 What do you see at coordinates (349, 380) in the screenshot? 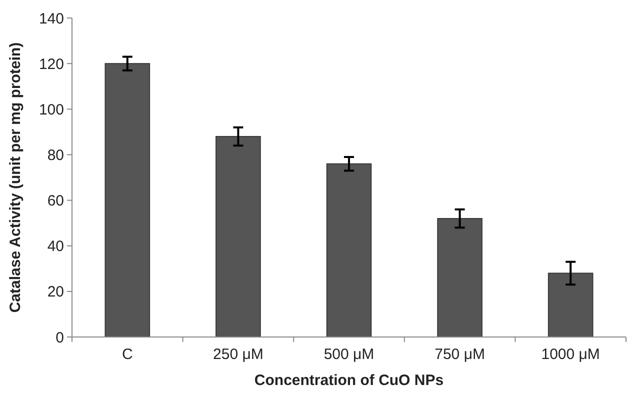
I see `x-axis-title: Concentration of CuO NPs` at bounding box center [349, 380].